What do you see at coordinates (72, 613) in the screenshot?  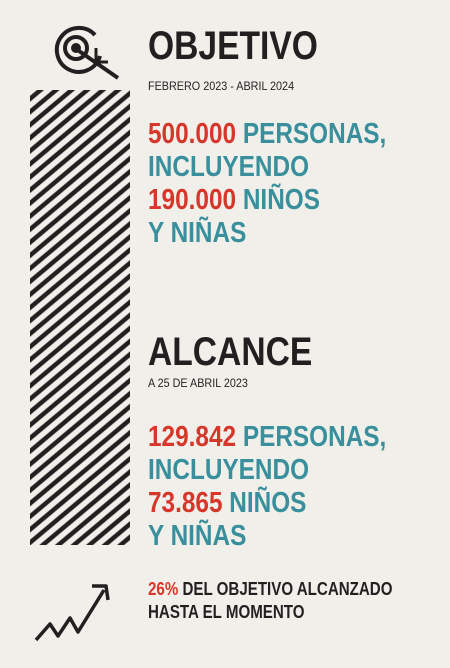 I see `growth-icon` at bounding box center [72, 613].